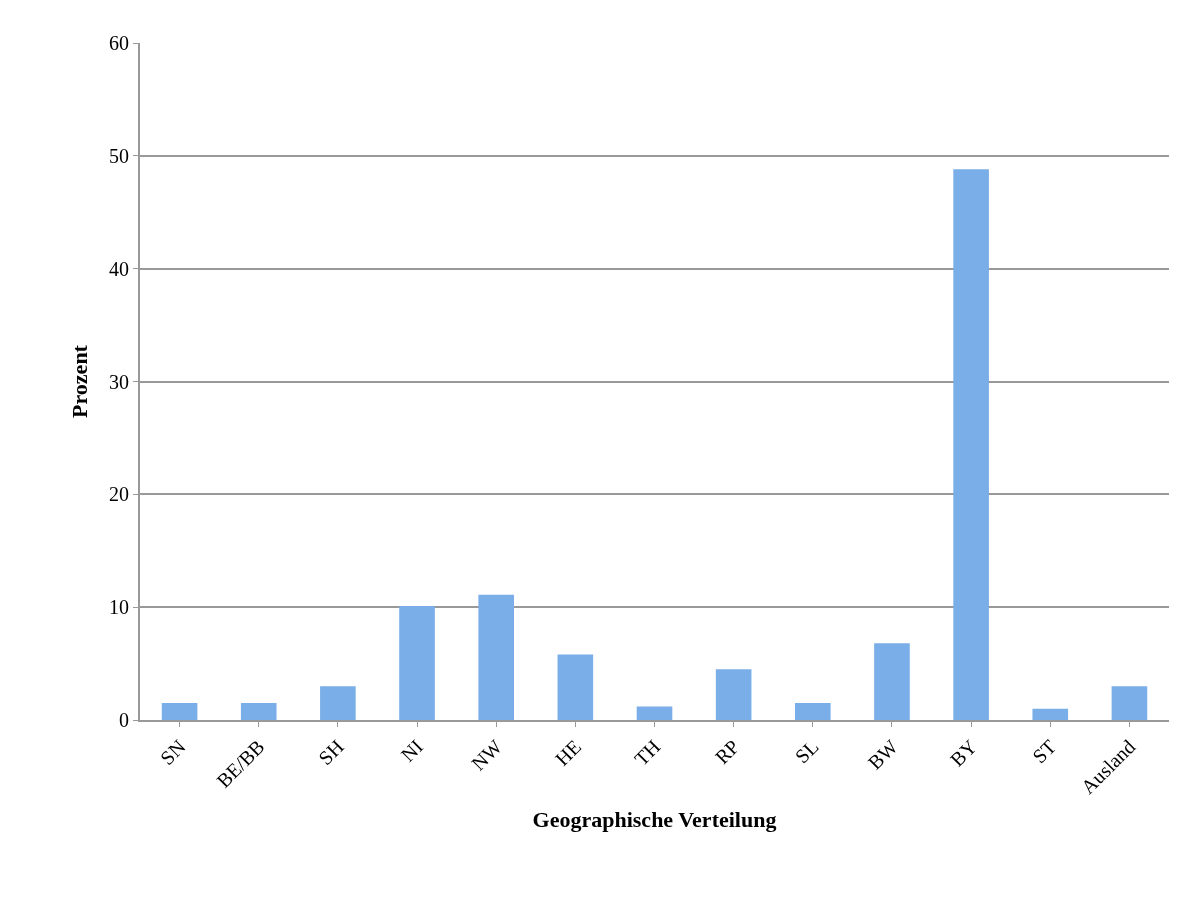 Image resolution: width=1204 pixels, height=899 pixels. I want to click on y-tick-label: 50, so click(119, 155).